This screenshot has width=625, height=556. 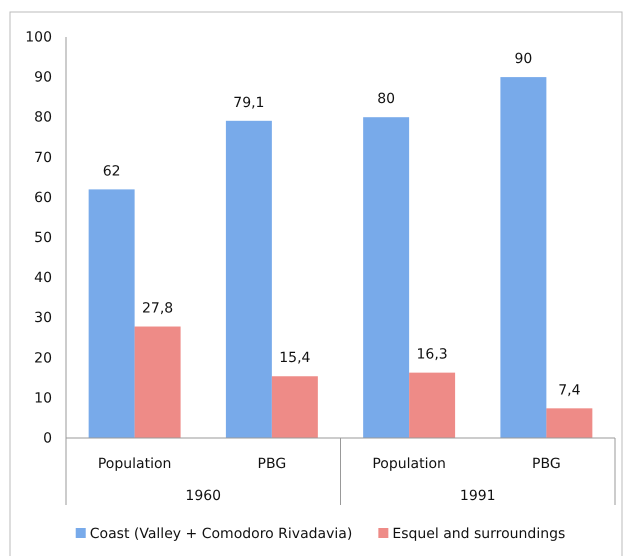 I want to click on data-label: 16,3, so click(x=432, y=354).